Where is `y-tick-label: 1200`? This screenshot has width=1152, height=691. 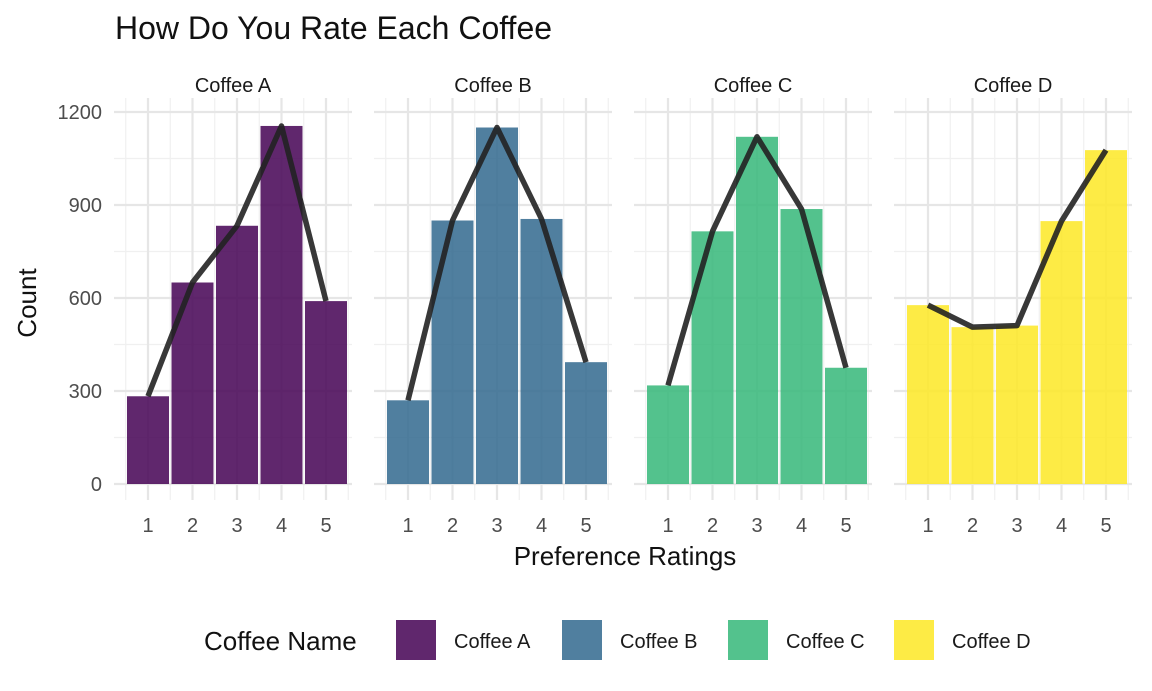
y-tick-label: 1200 is located at coordinates (80, 113).